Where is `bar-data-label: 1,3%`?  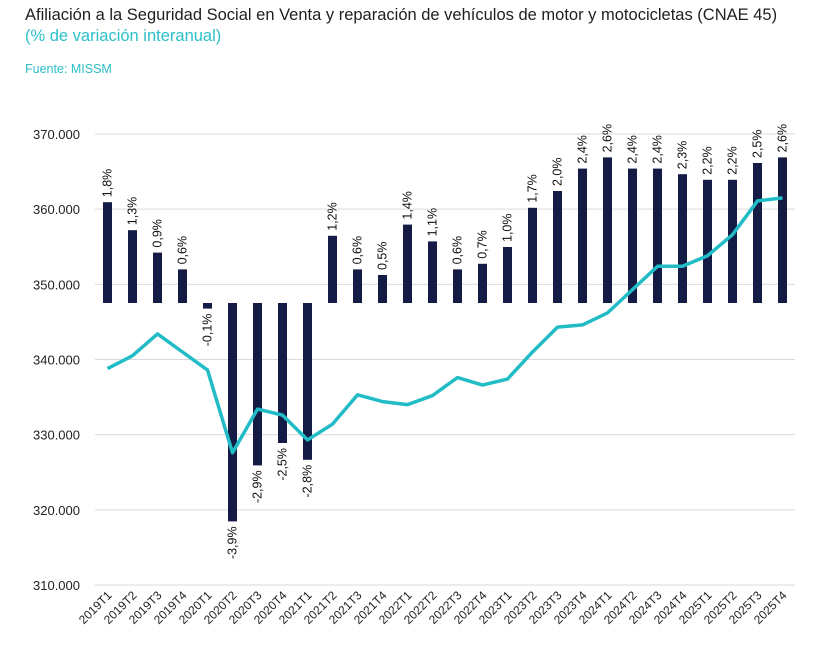 bar-data-label: 1,3% is located at coordinates (133, 211).